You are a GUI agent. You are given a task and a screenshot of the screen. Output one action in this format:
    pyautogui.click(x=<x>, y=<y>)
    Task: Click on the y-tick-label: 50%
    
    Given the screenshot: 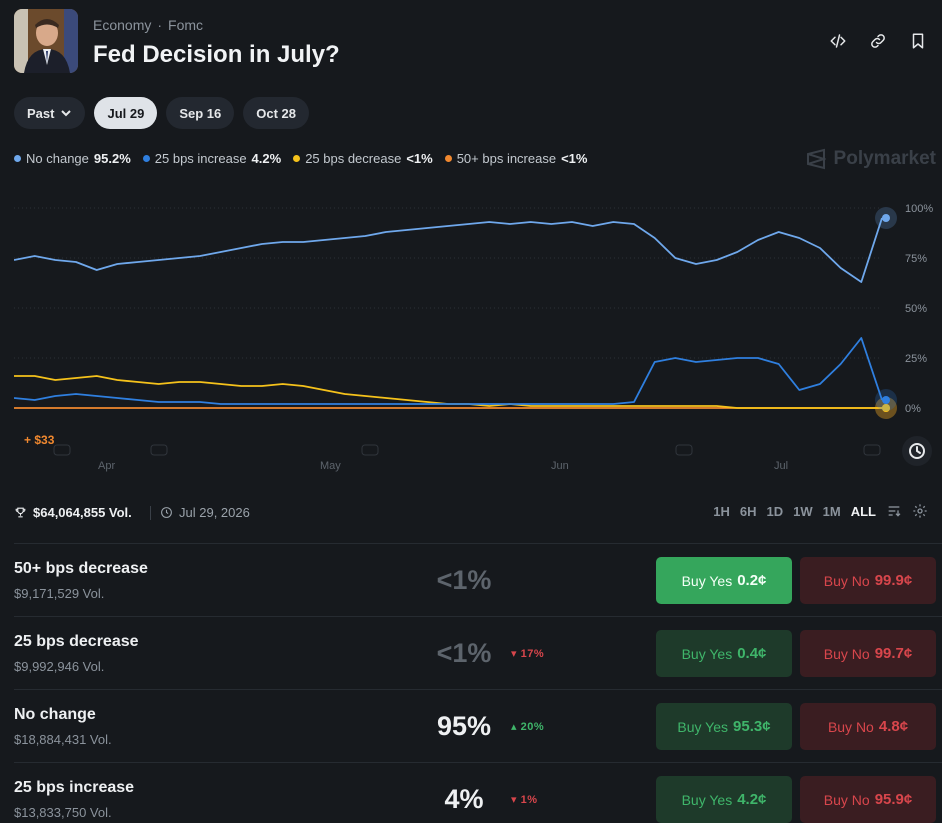 What is the action you would take?
    pyautogui.click(x=916, y=309)
    